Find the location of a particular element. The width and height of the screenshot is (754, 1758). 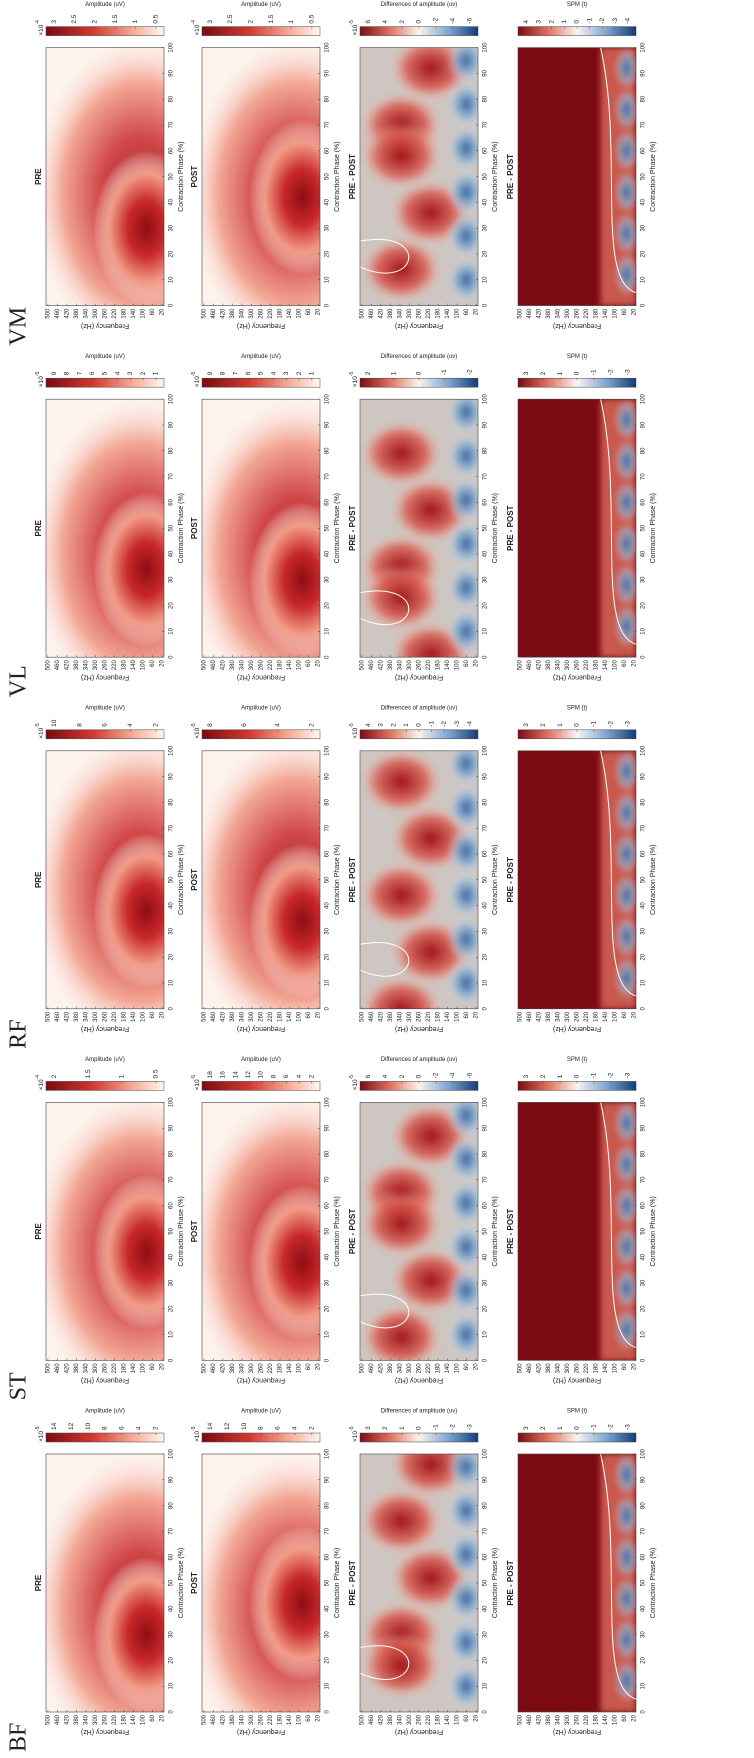

x-tick-label: 50 is located at coordinates (644, 1230).